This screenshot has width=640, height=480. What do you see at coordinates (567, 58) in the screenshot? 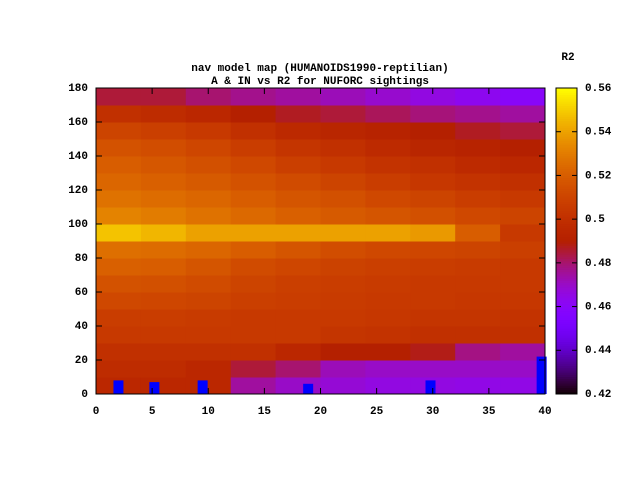
I see `colorbar-label: R2` at bounding box center [567, 58].